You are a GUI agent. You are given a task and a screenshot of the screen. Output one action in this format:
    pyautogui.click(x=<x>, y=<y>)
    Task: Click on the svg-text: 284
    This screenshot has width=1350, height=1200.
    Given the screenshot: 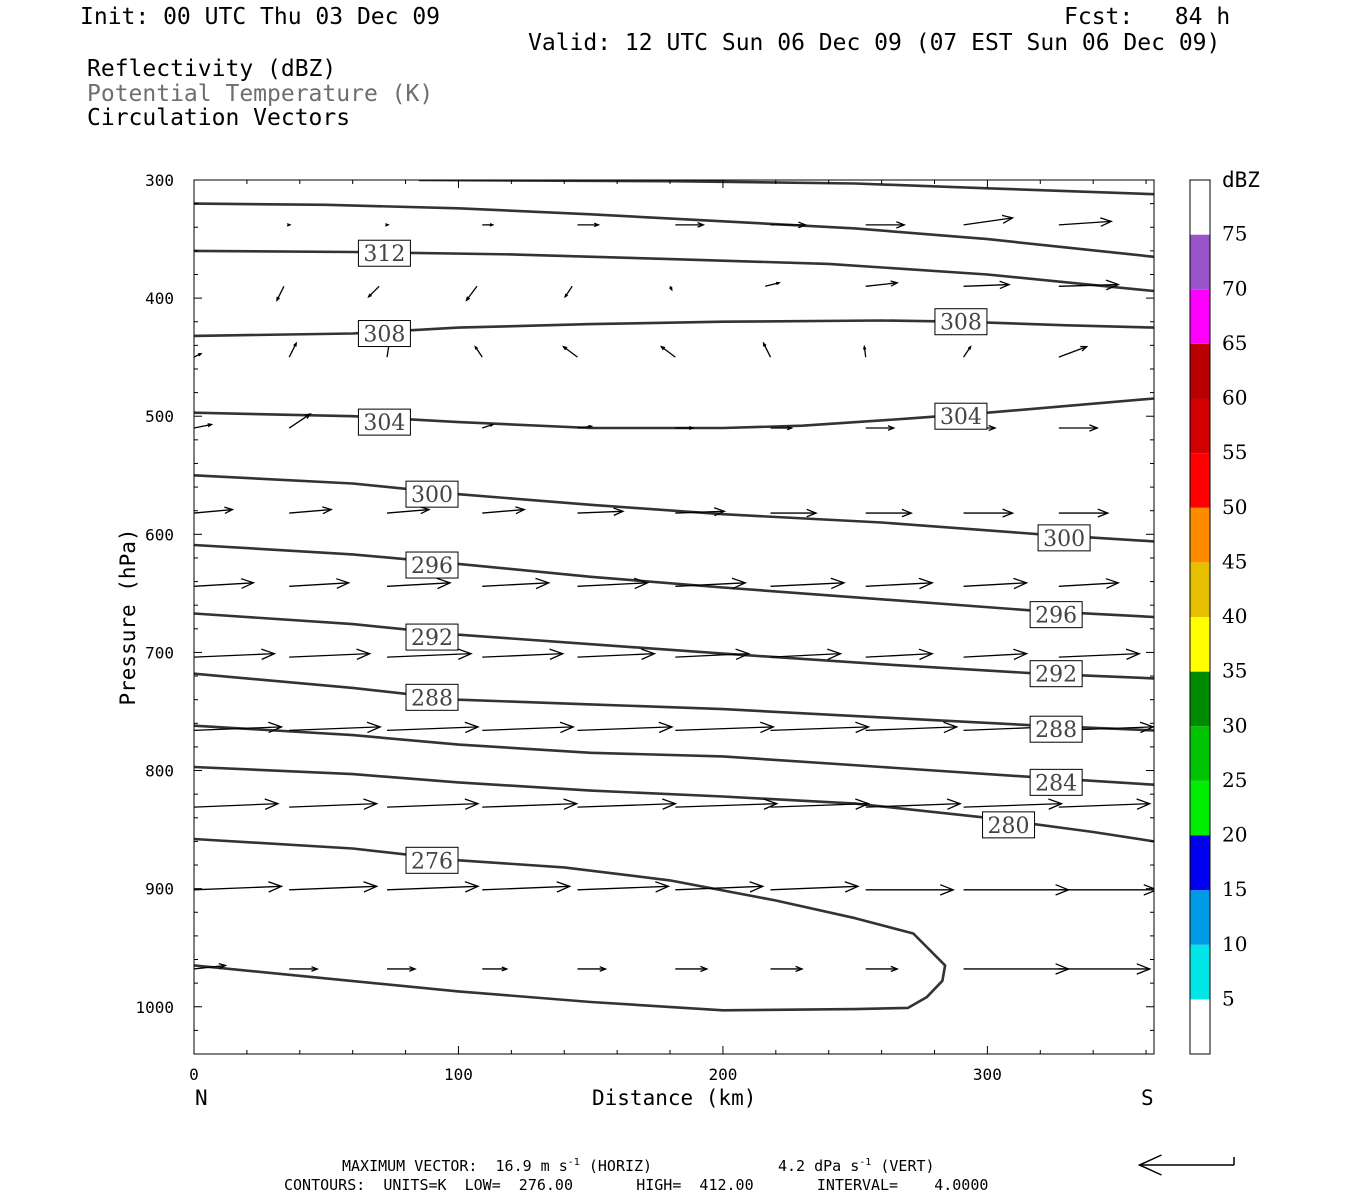 What is the action you would take?
    pyautogui.click(x=1056, y=783)
    